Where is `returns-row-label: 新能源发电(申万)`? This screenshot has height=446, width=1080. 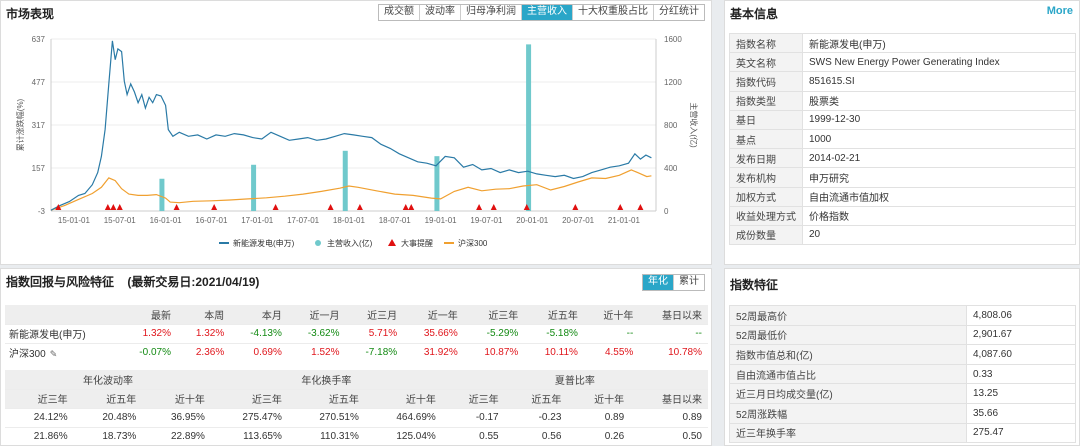 returns-row-label: 新能源发电(申万) is located at coordinates (47, 335).